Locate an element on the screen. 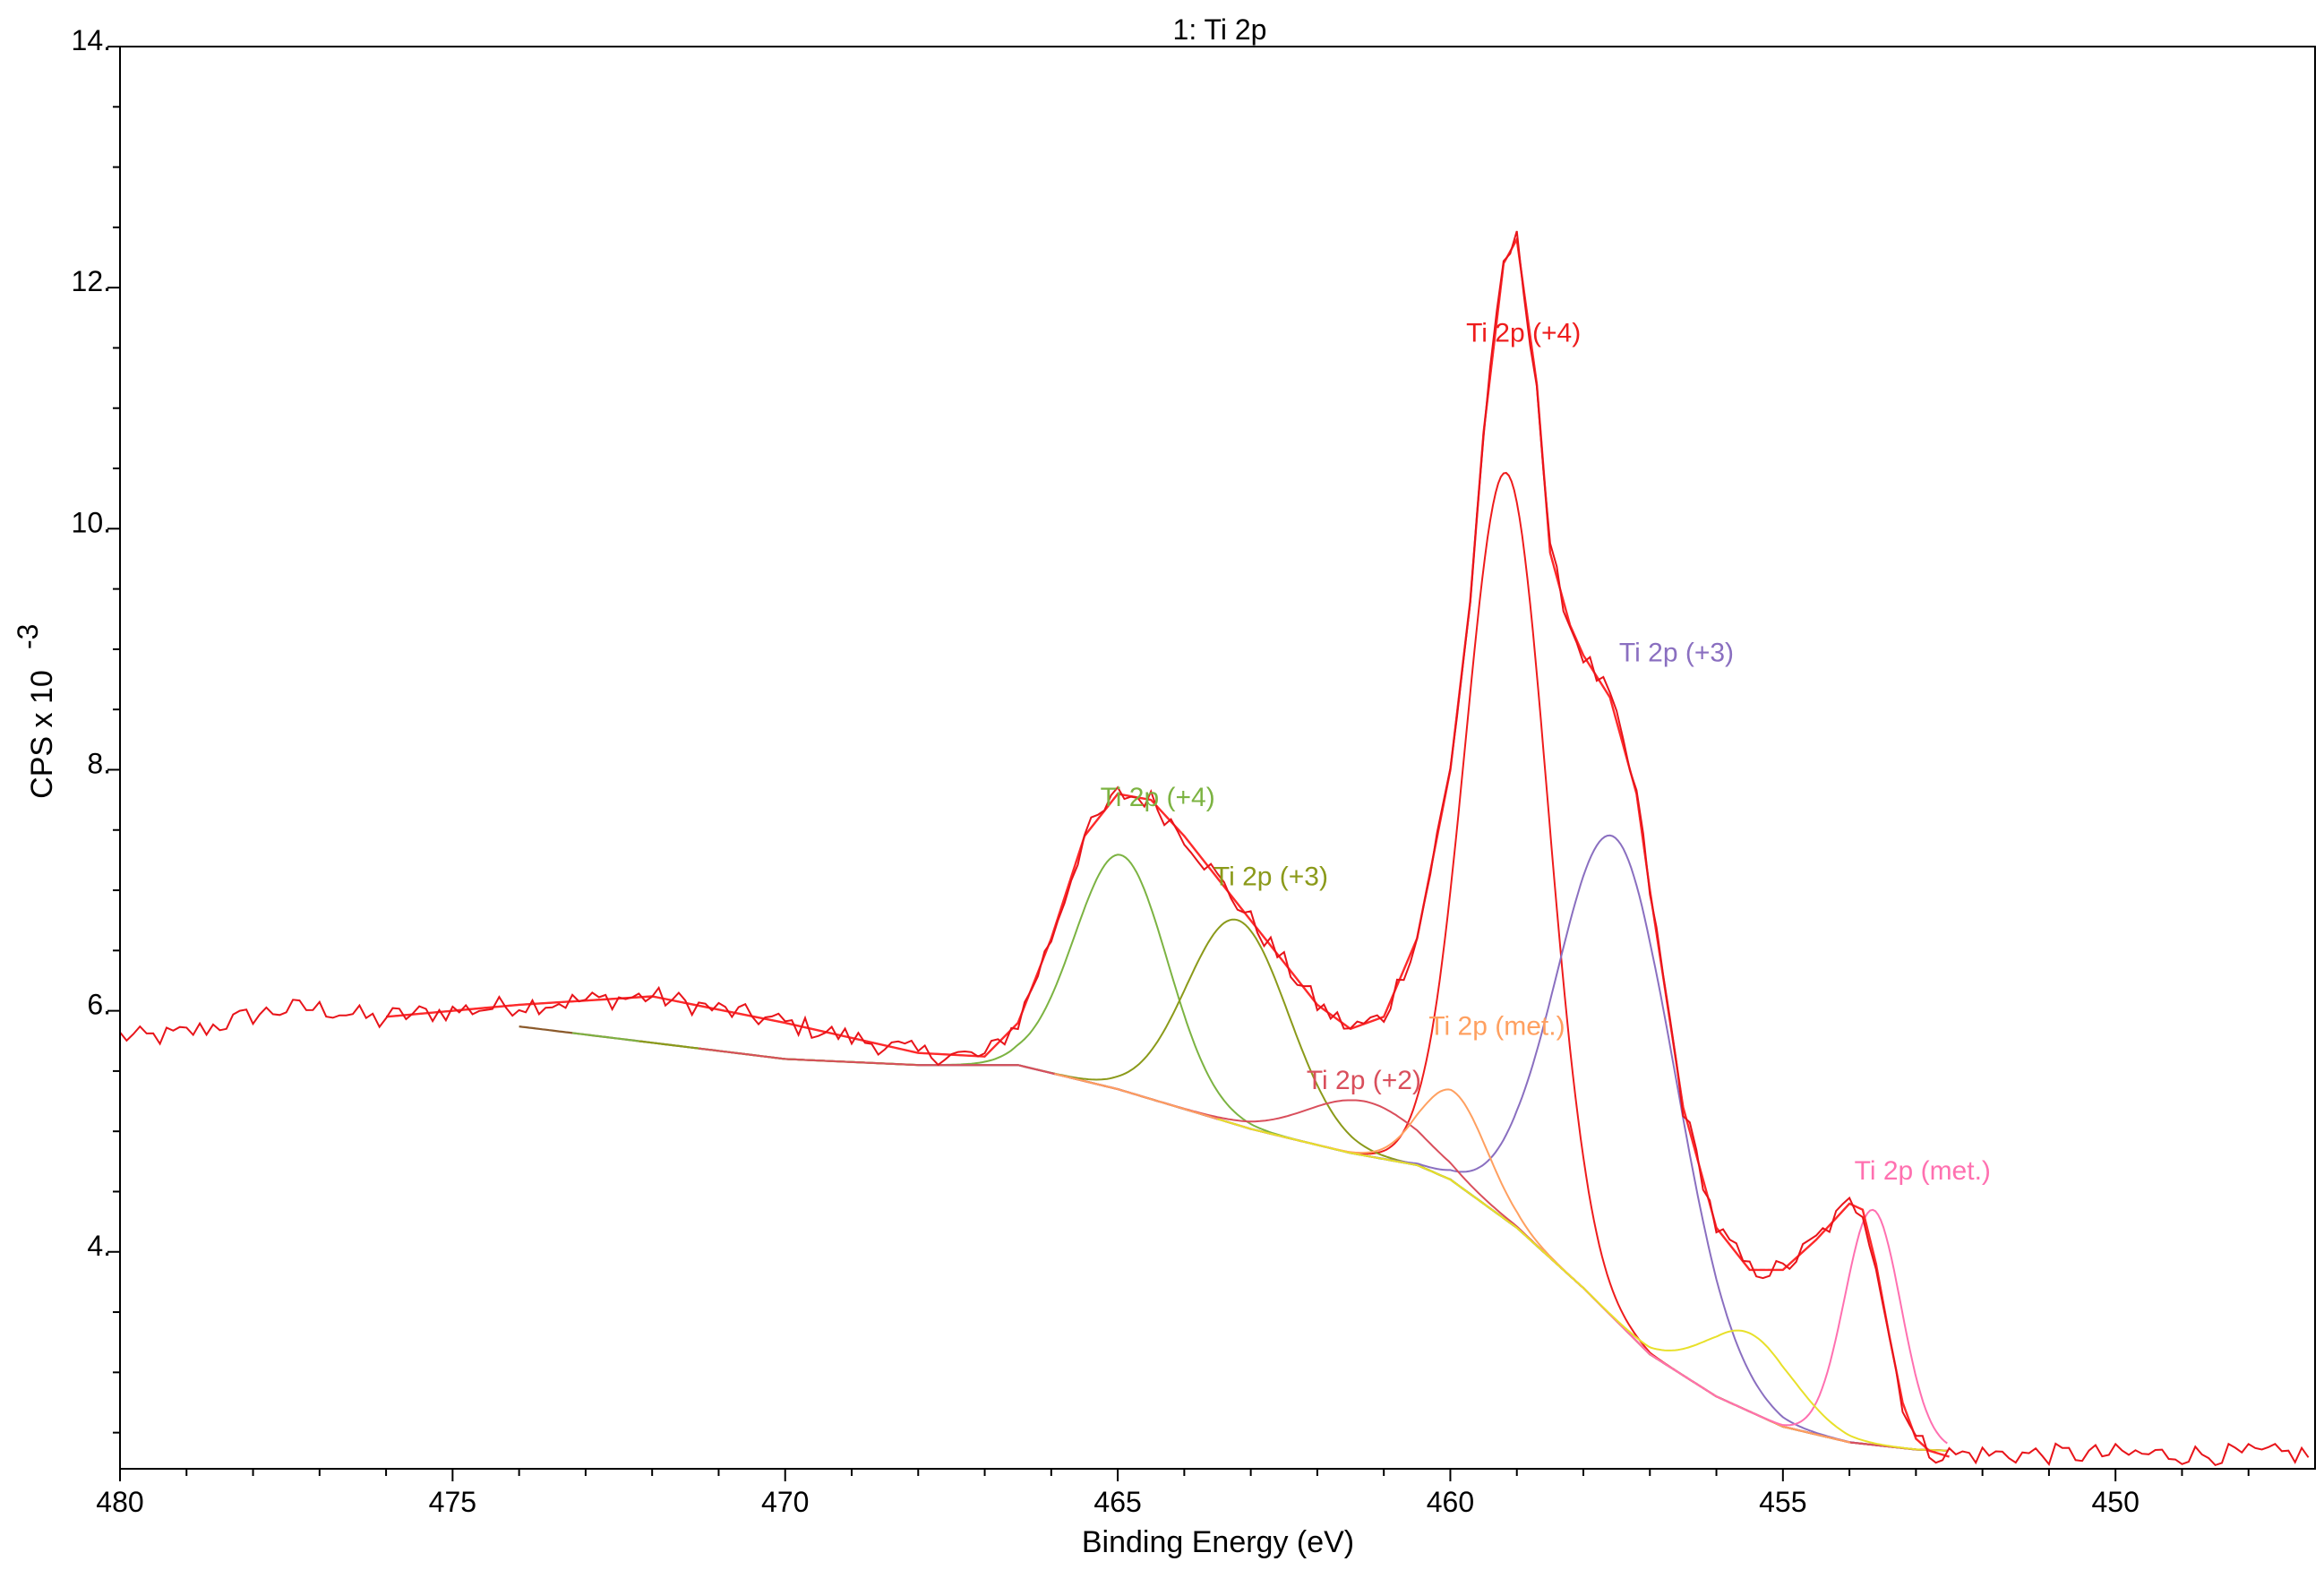  peak-label-6: Ti 2p (met.) is located at coordinates (1496, 1027).